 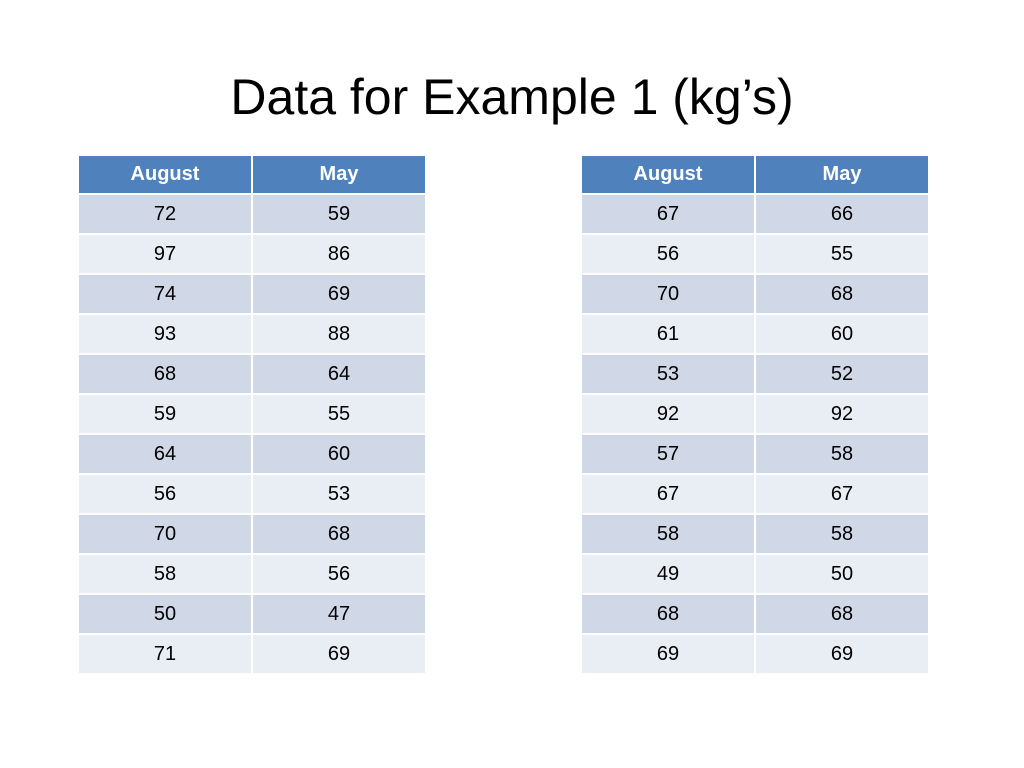 I want to click on table-row: 53 52, so click(x=755, y=374).